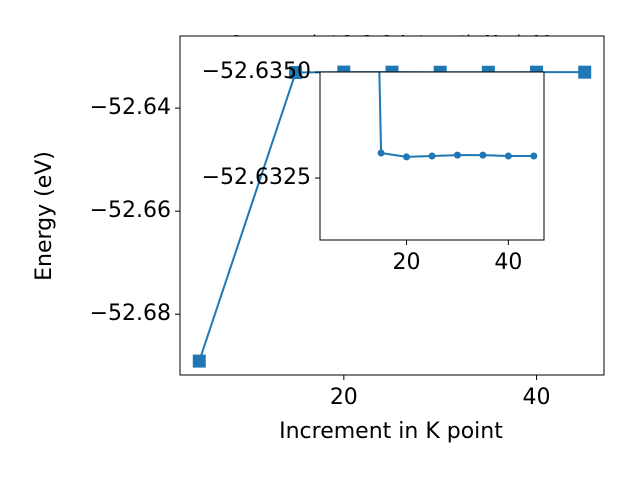 This screenshot has width=640, height=480. Describe the element at coordinates (44, 216) in the screenshot. I see `y-axis-label: Energy (eV)` at that location.